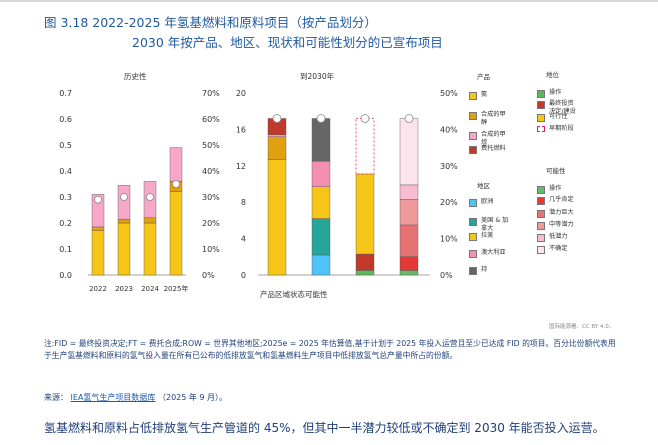 The height and width of the screenshot is (445, 658). What do you see at coordinates (481, 236) in the screenshot?
I see `legend-item-region: 拉美` at bounding box center [481, 236].